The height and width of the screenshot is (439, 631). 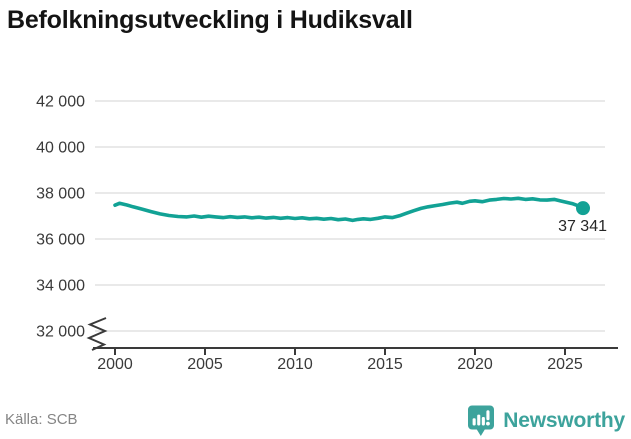 What do you see at coordinates (60, 286) in the screenshot?
I see `y-axis-tick-label: 34 000` at bounding box center [60, 286].